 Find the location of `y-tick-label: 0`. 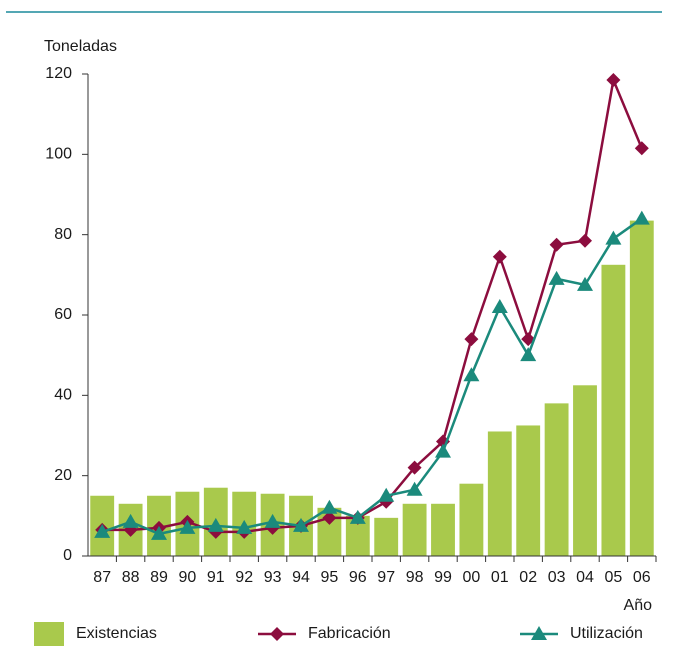

y-tick-label: 0 is located at coordinates (67, 555).